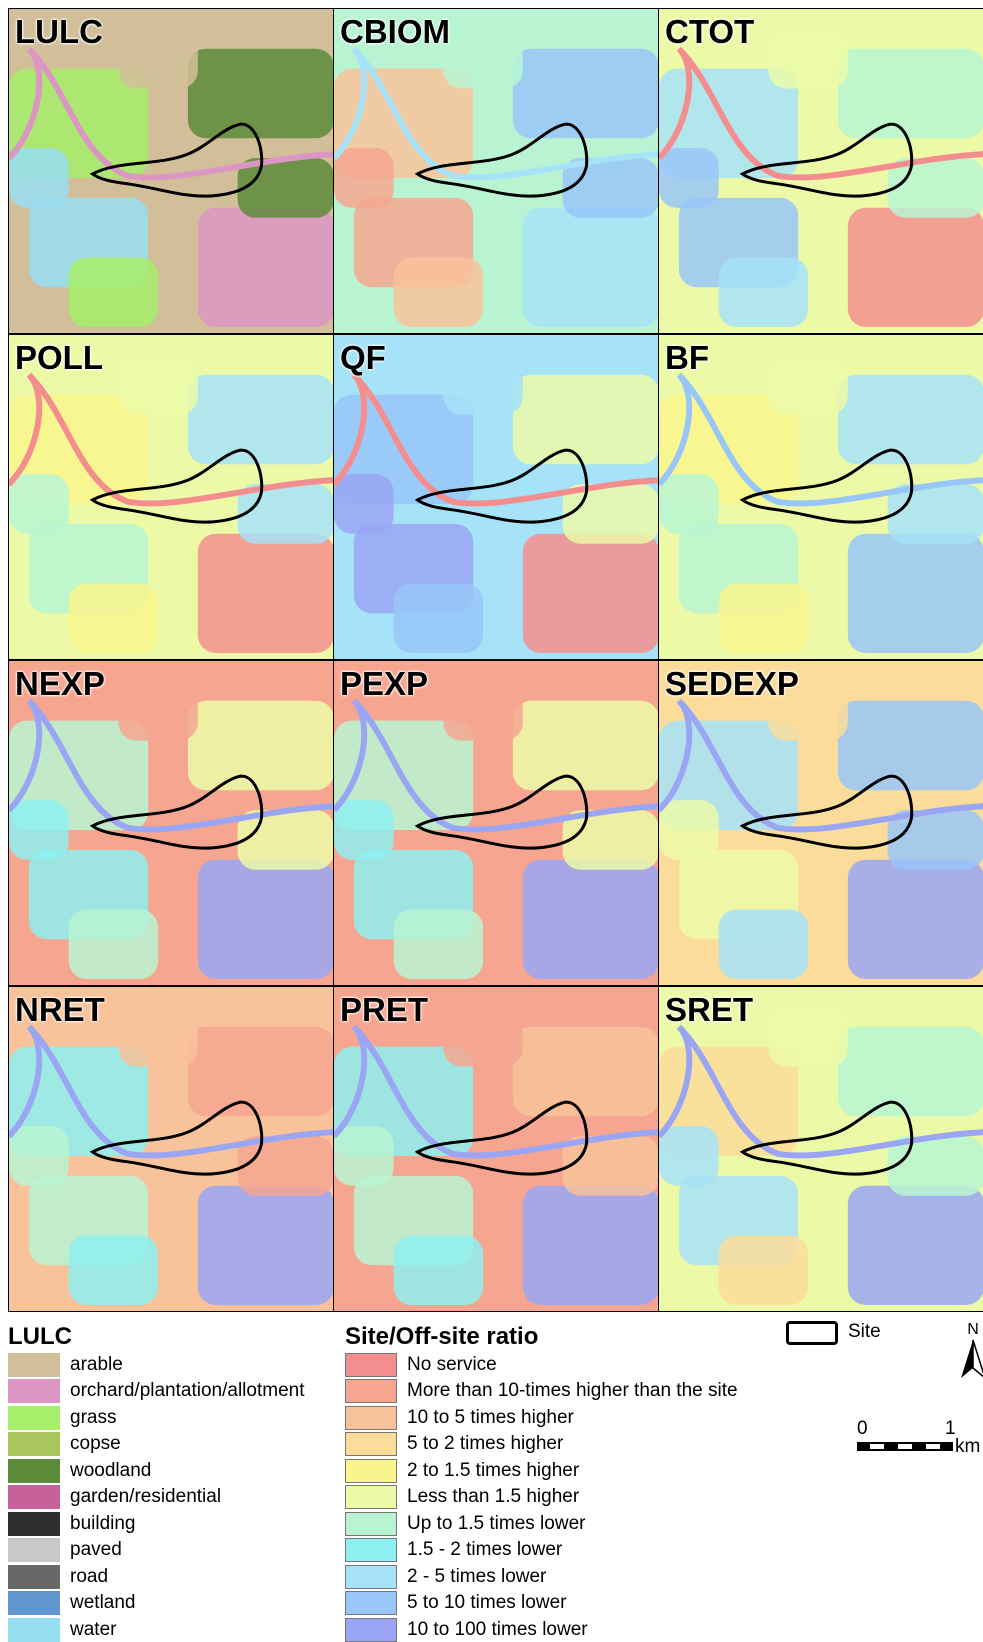 This screenshot has height=1642, width=983. What do you see at coordinates (59, 357) in the screenshot?
I see `panel-title: POLL` at bounding box center [59, 357].